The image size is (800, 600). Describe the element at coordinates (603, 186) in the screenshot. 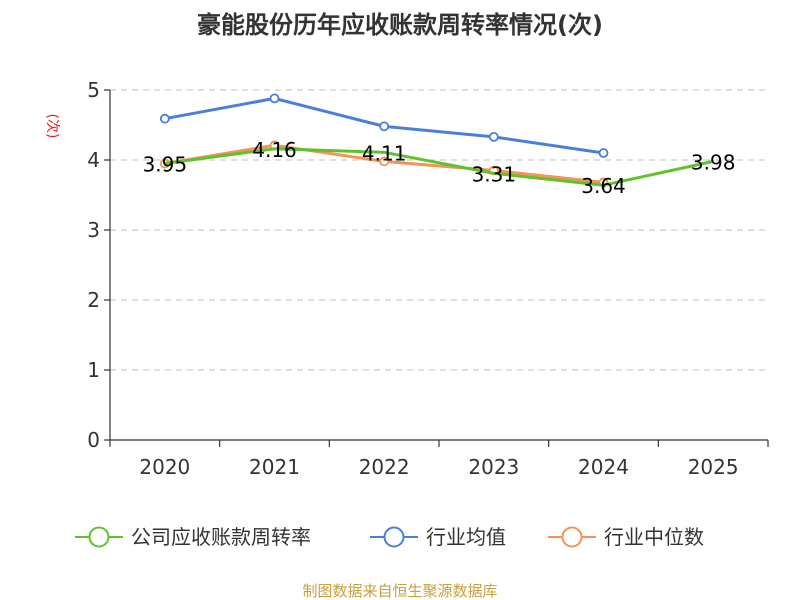

I see `data-label: 3.64` at that location.